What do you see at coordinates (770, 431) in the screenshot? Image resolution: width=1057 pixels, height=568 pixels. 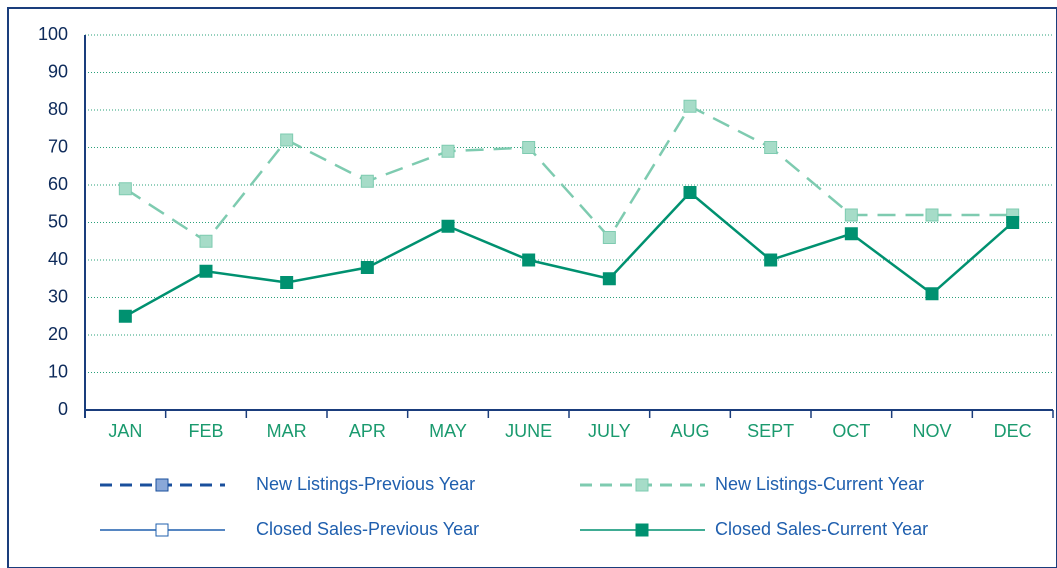 I see `x-tick-label: SEPT` at bounding box center [770, 431].